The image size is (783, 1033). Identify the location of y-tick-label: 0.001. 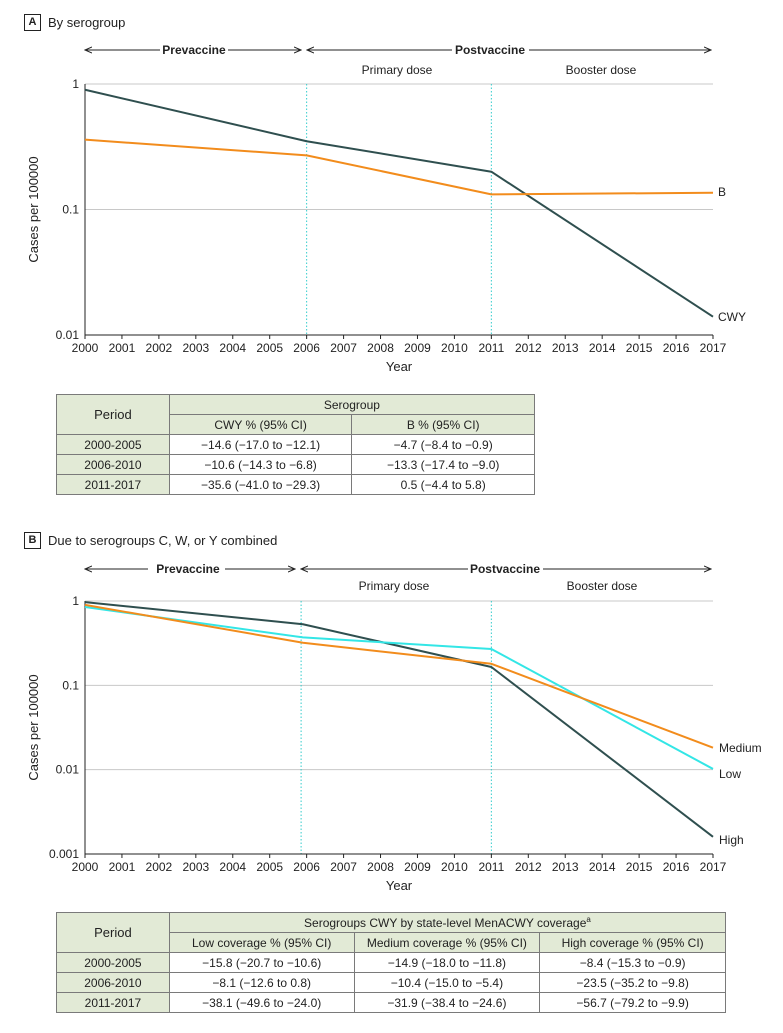
(64, 854).